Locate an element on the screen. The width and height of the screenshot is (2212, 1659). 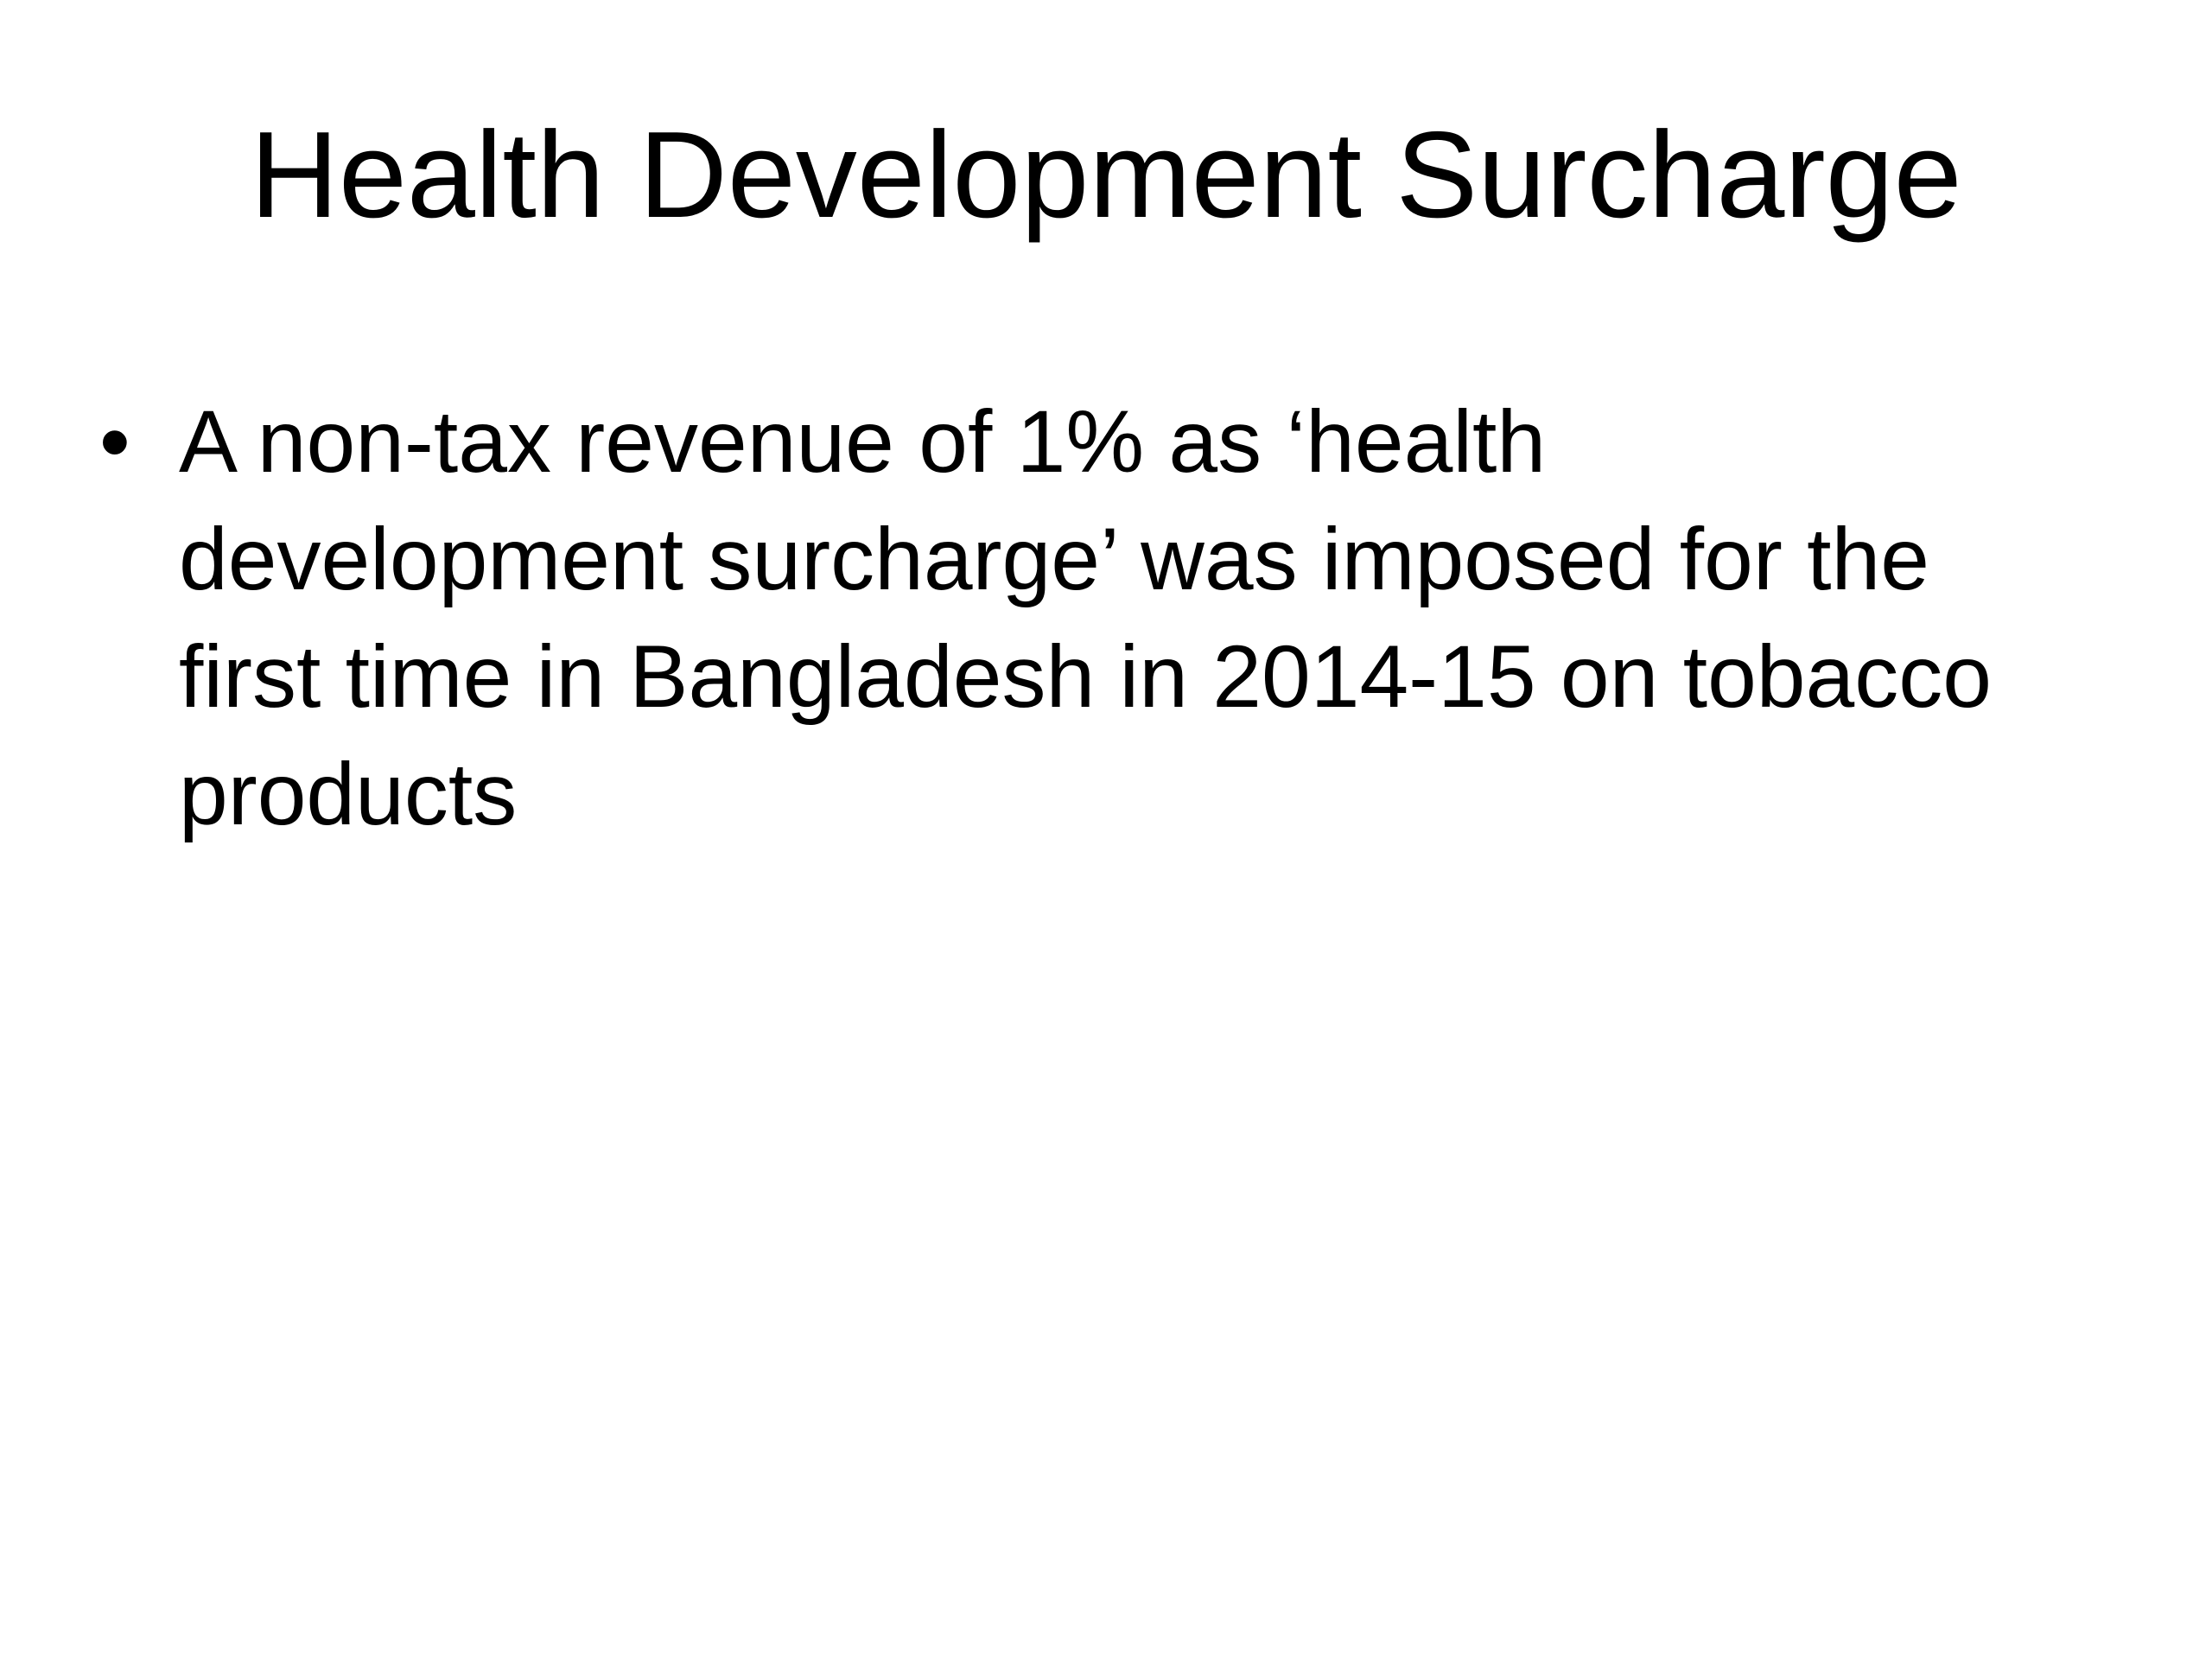
bullet-text-line: A non-tax revenue of 1% as ‘health is located at coordinates (863, 441).